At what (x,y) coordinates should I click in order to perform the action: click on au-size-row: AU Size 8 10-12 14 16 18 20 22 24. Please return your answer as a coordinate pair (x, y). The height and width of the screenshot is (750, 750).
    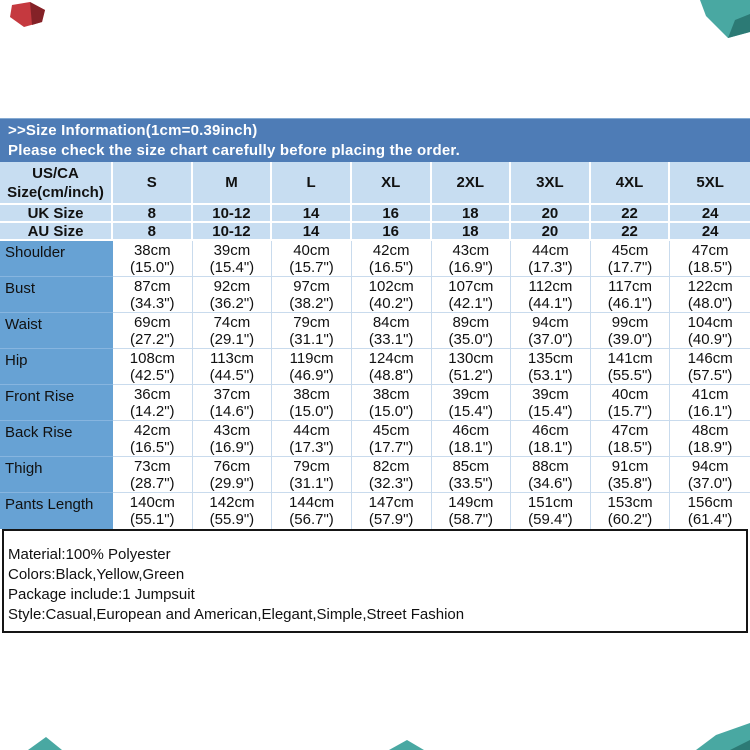
    Looking at the image, I should click on (375, 232).